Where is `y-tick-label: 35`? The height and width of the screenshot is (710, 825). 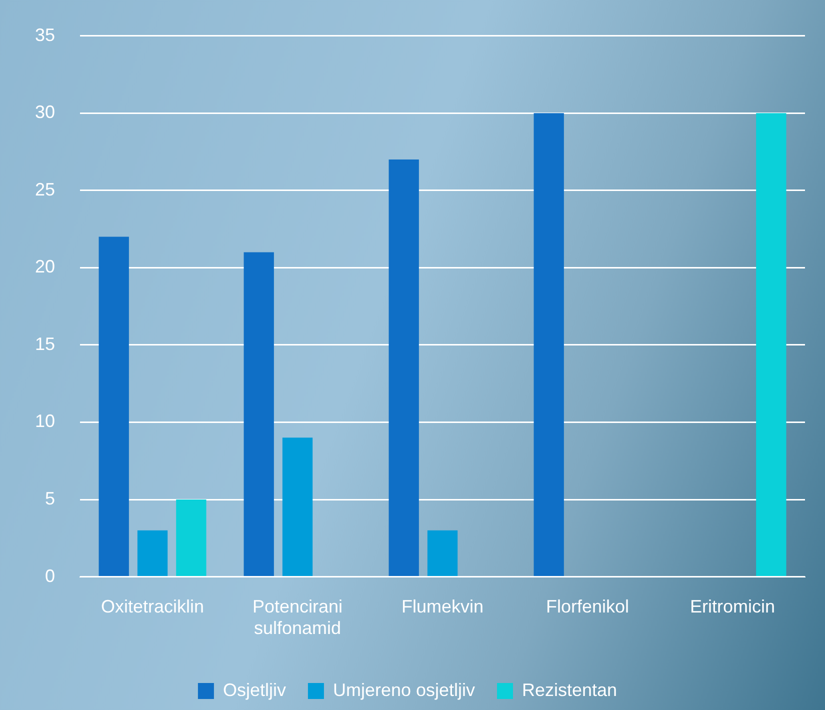
y-tick-label: 35 is located at coordinates (45, 34).